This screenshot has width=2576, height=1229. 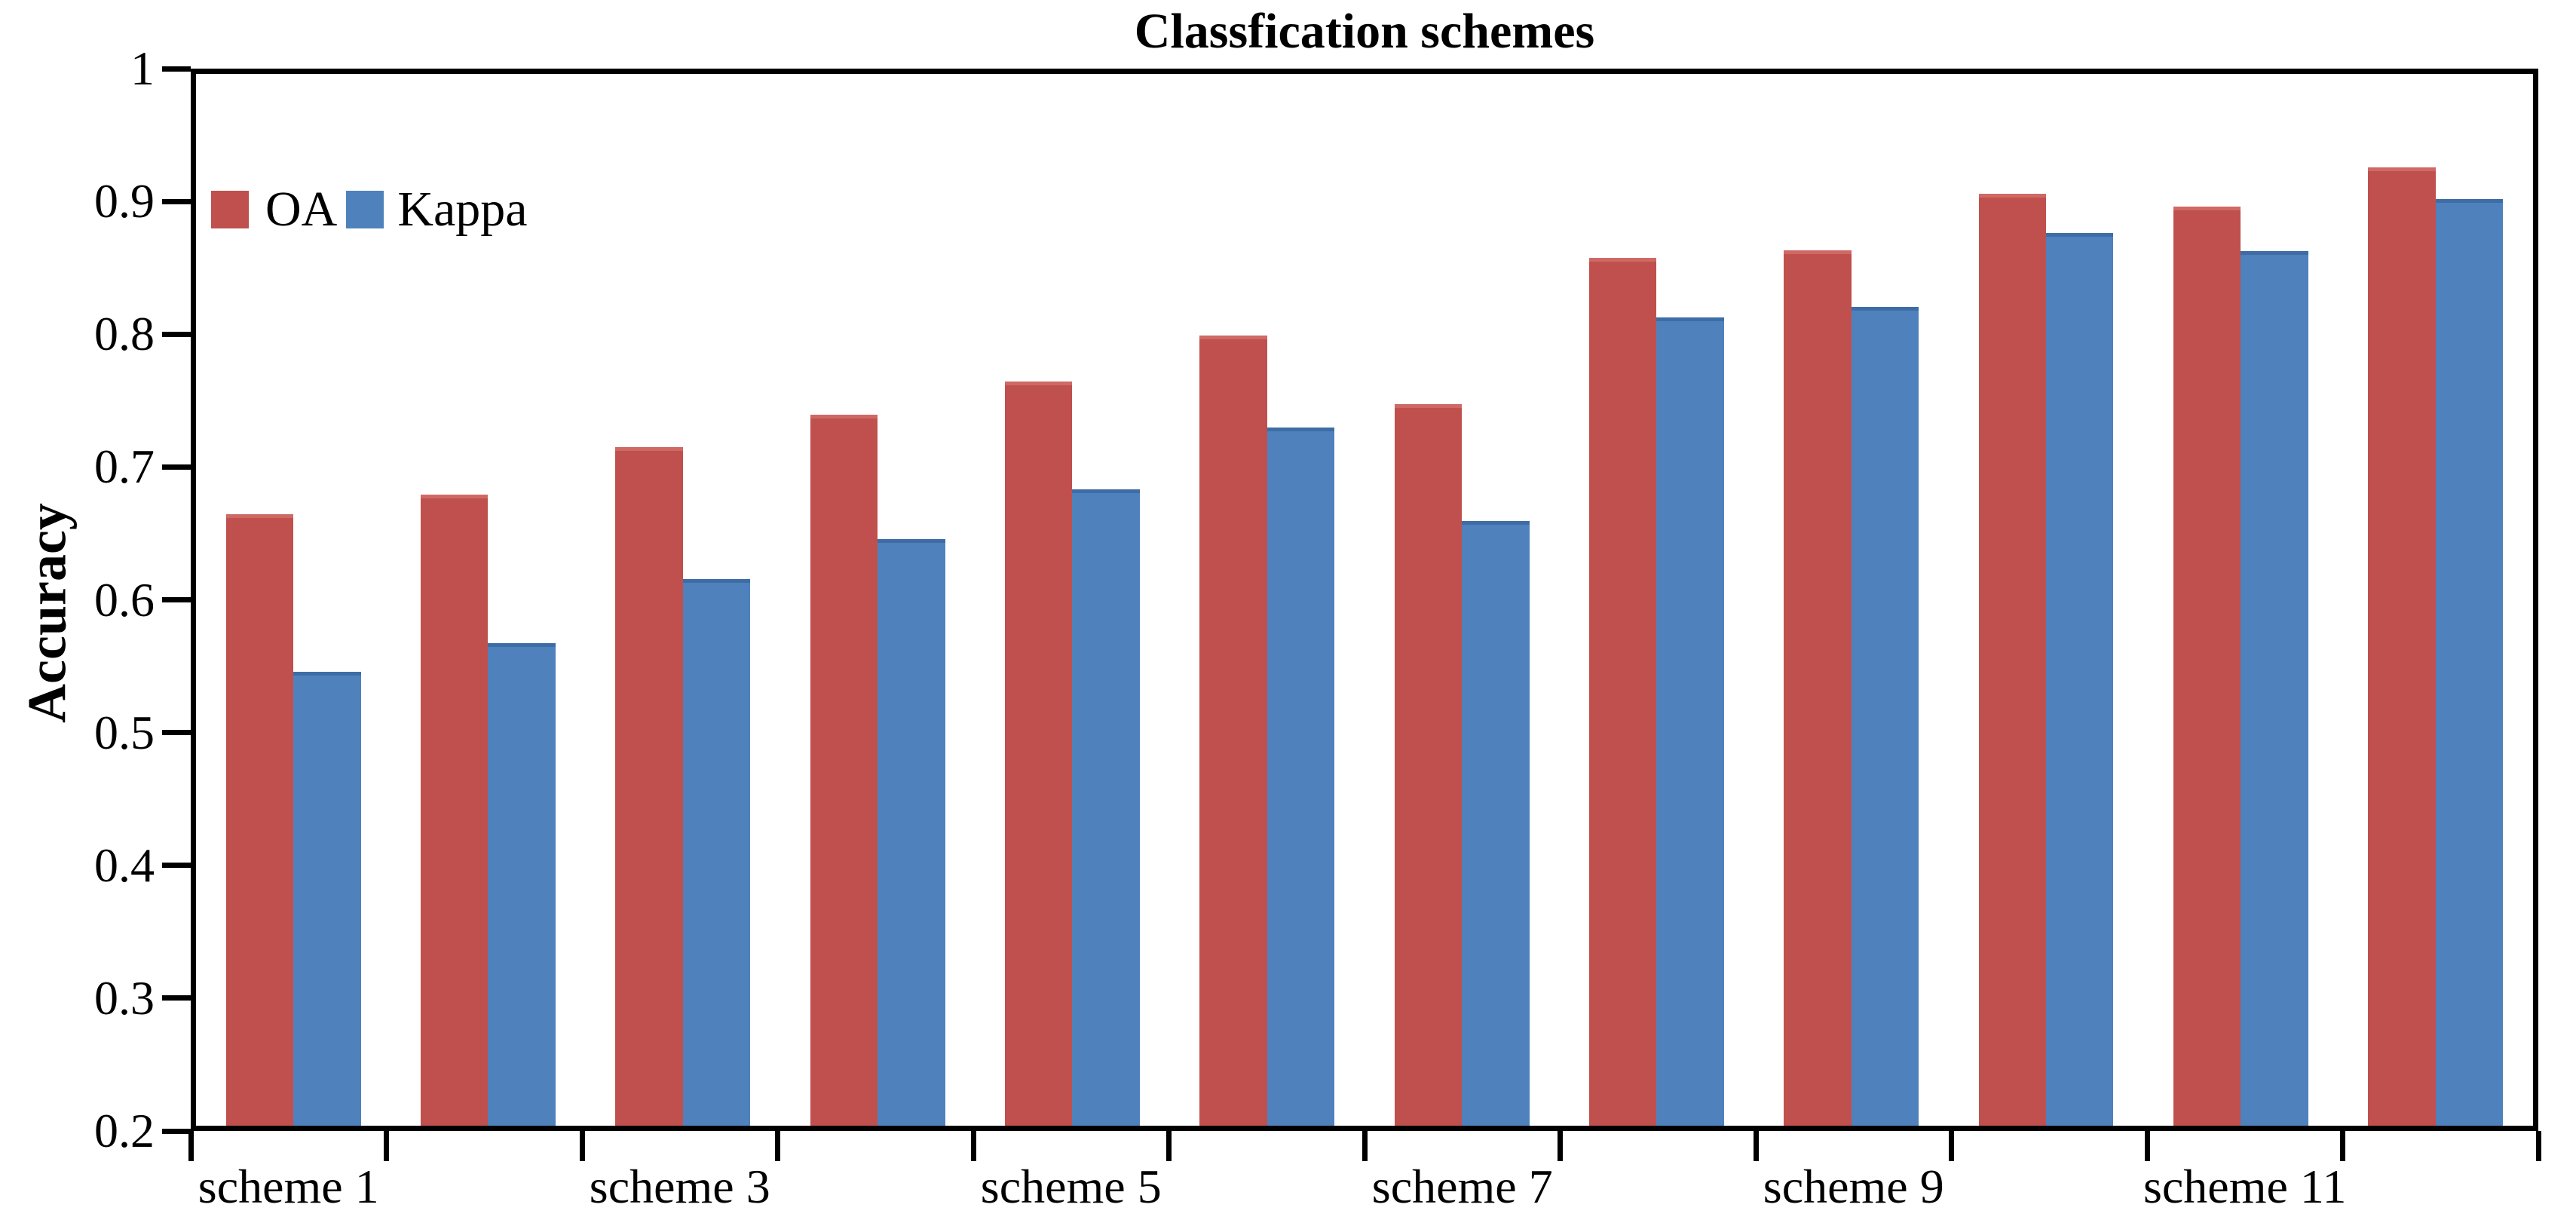 What do you see at coordinates (124, 865) in the screenshot?
I see `y-tick-label-0.4: 0.4` at bounding box center [124, 865].